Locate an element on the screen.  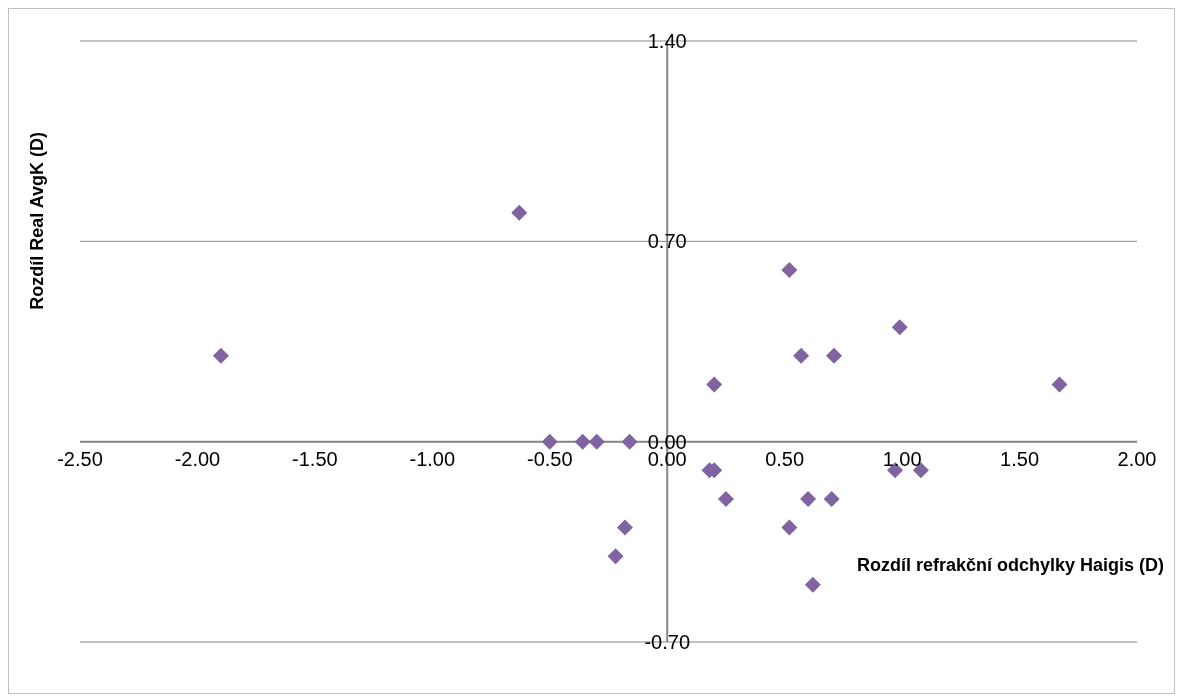
y-tick-label: 0.70 is located at coordinates (667, 241).